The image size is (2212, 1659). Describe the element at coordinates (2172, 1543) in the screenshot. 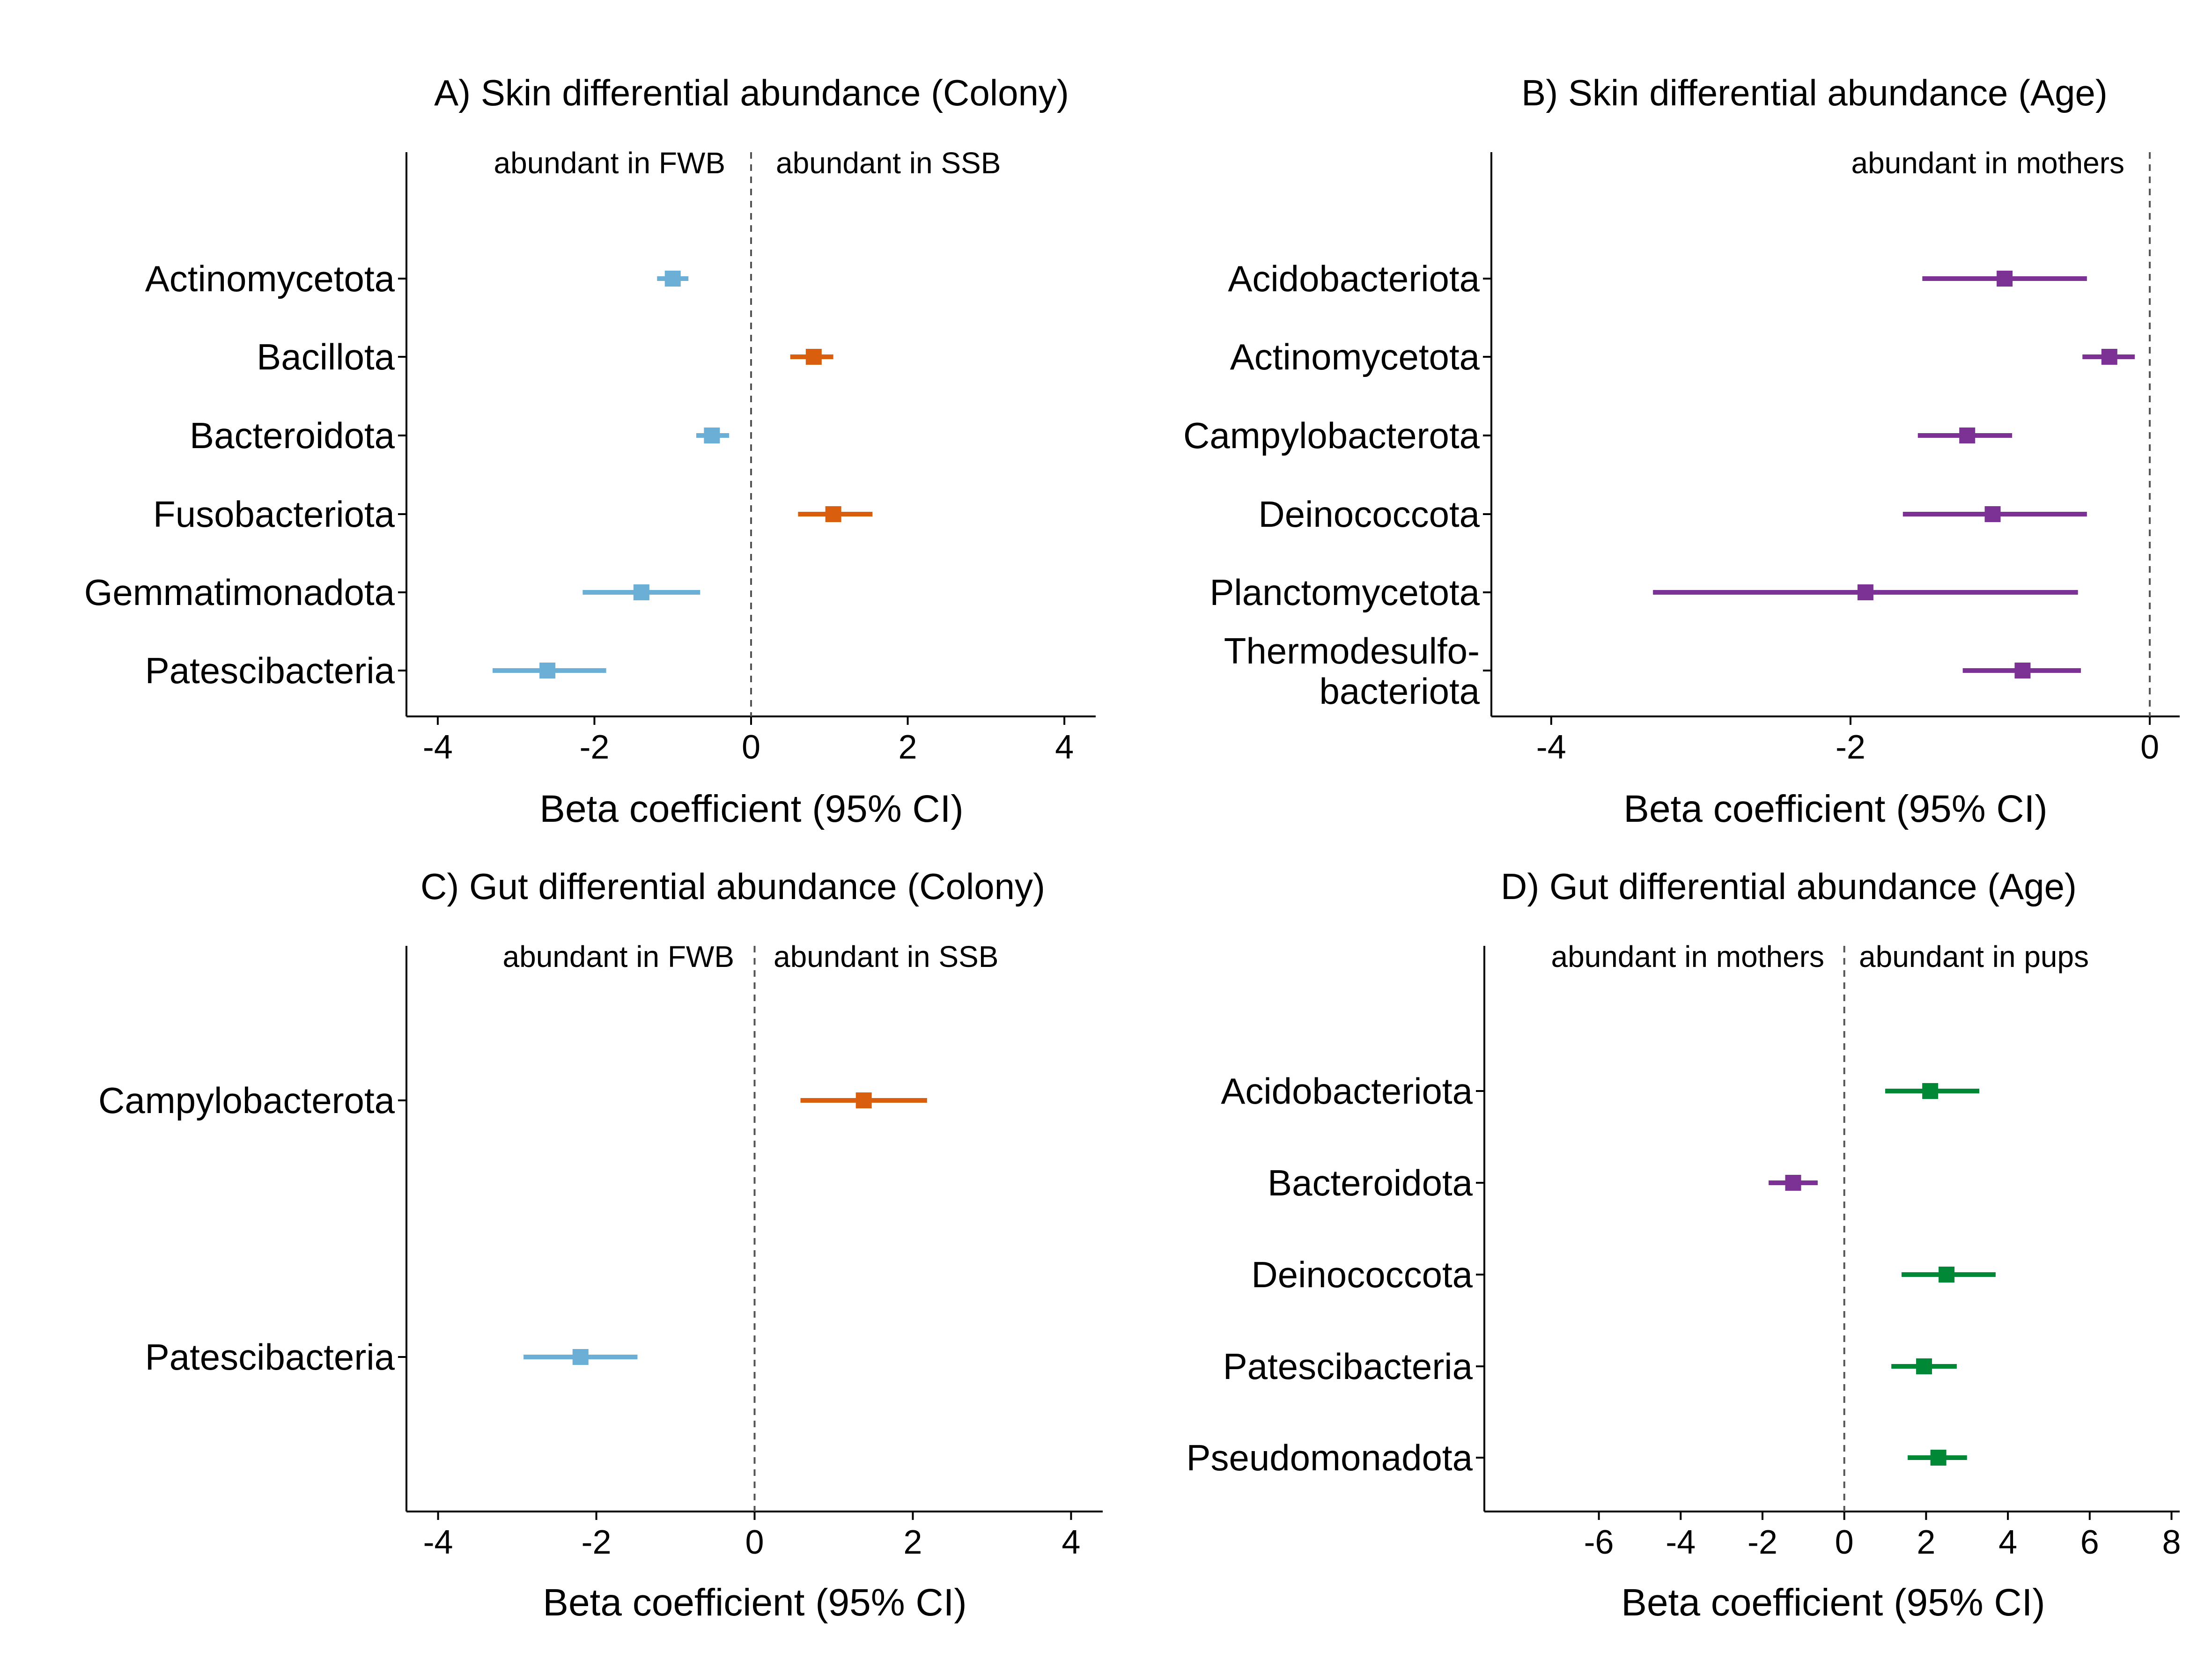

I see `x-tick-label: 8` at that location.